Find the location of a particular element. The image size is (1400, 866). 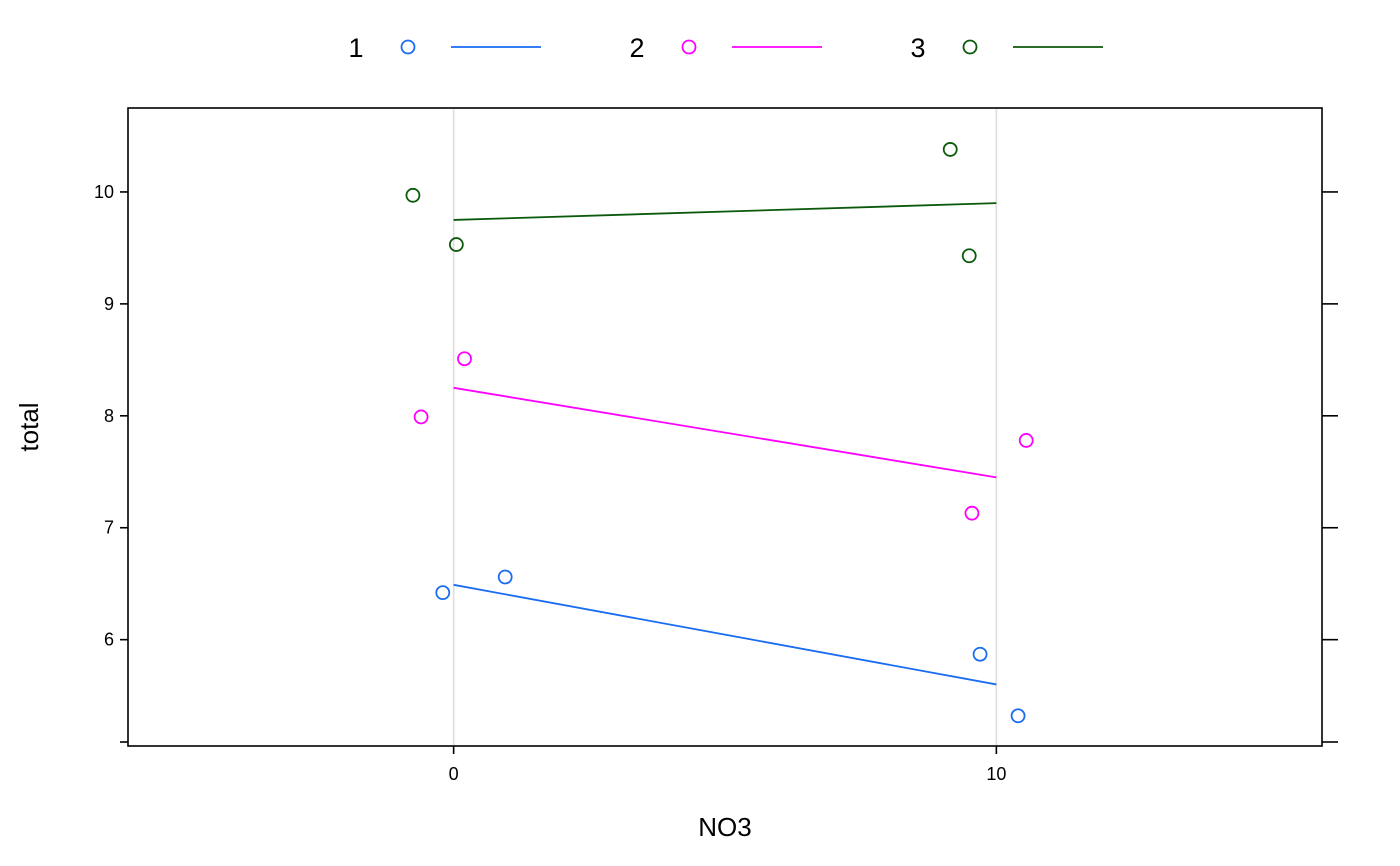

legend-label-3: 3 is located at coordinates (917, 48).